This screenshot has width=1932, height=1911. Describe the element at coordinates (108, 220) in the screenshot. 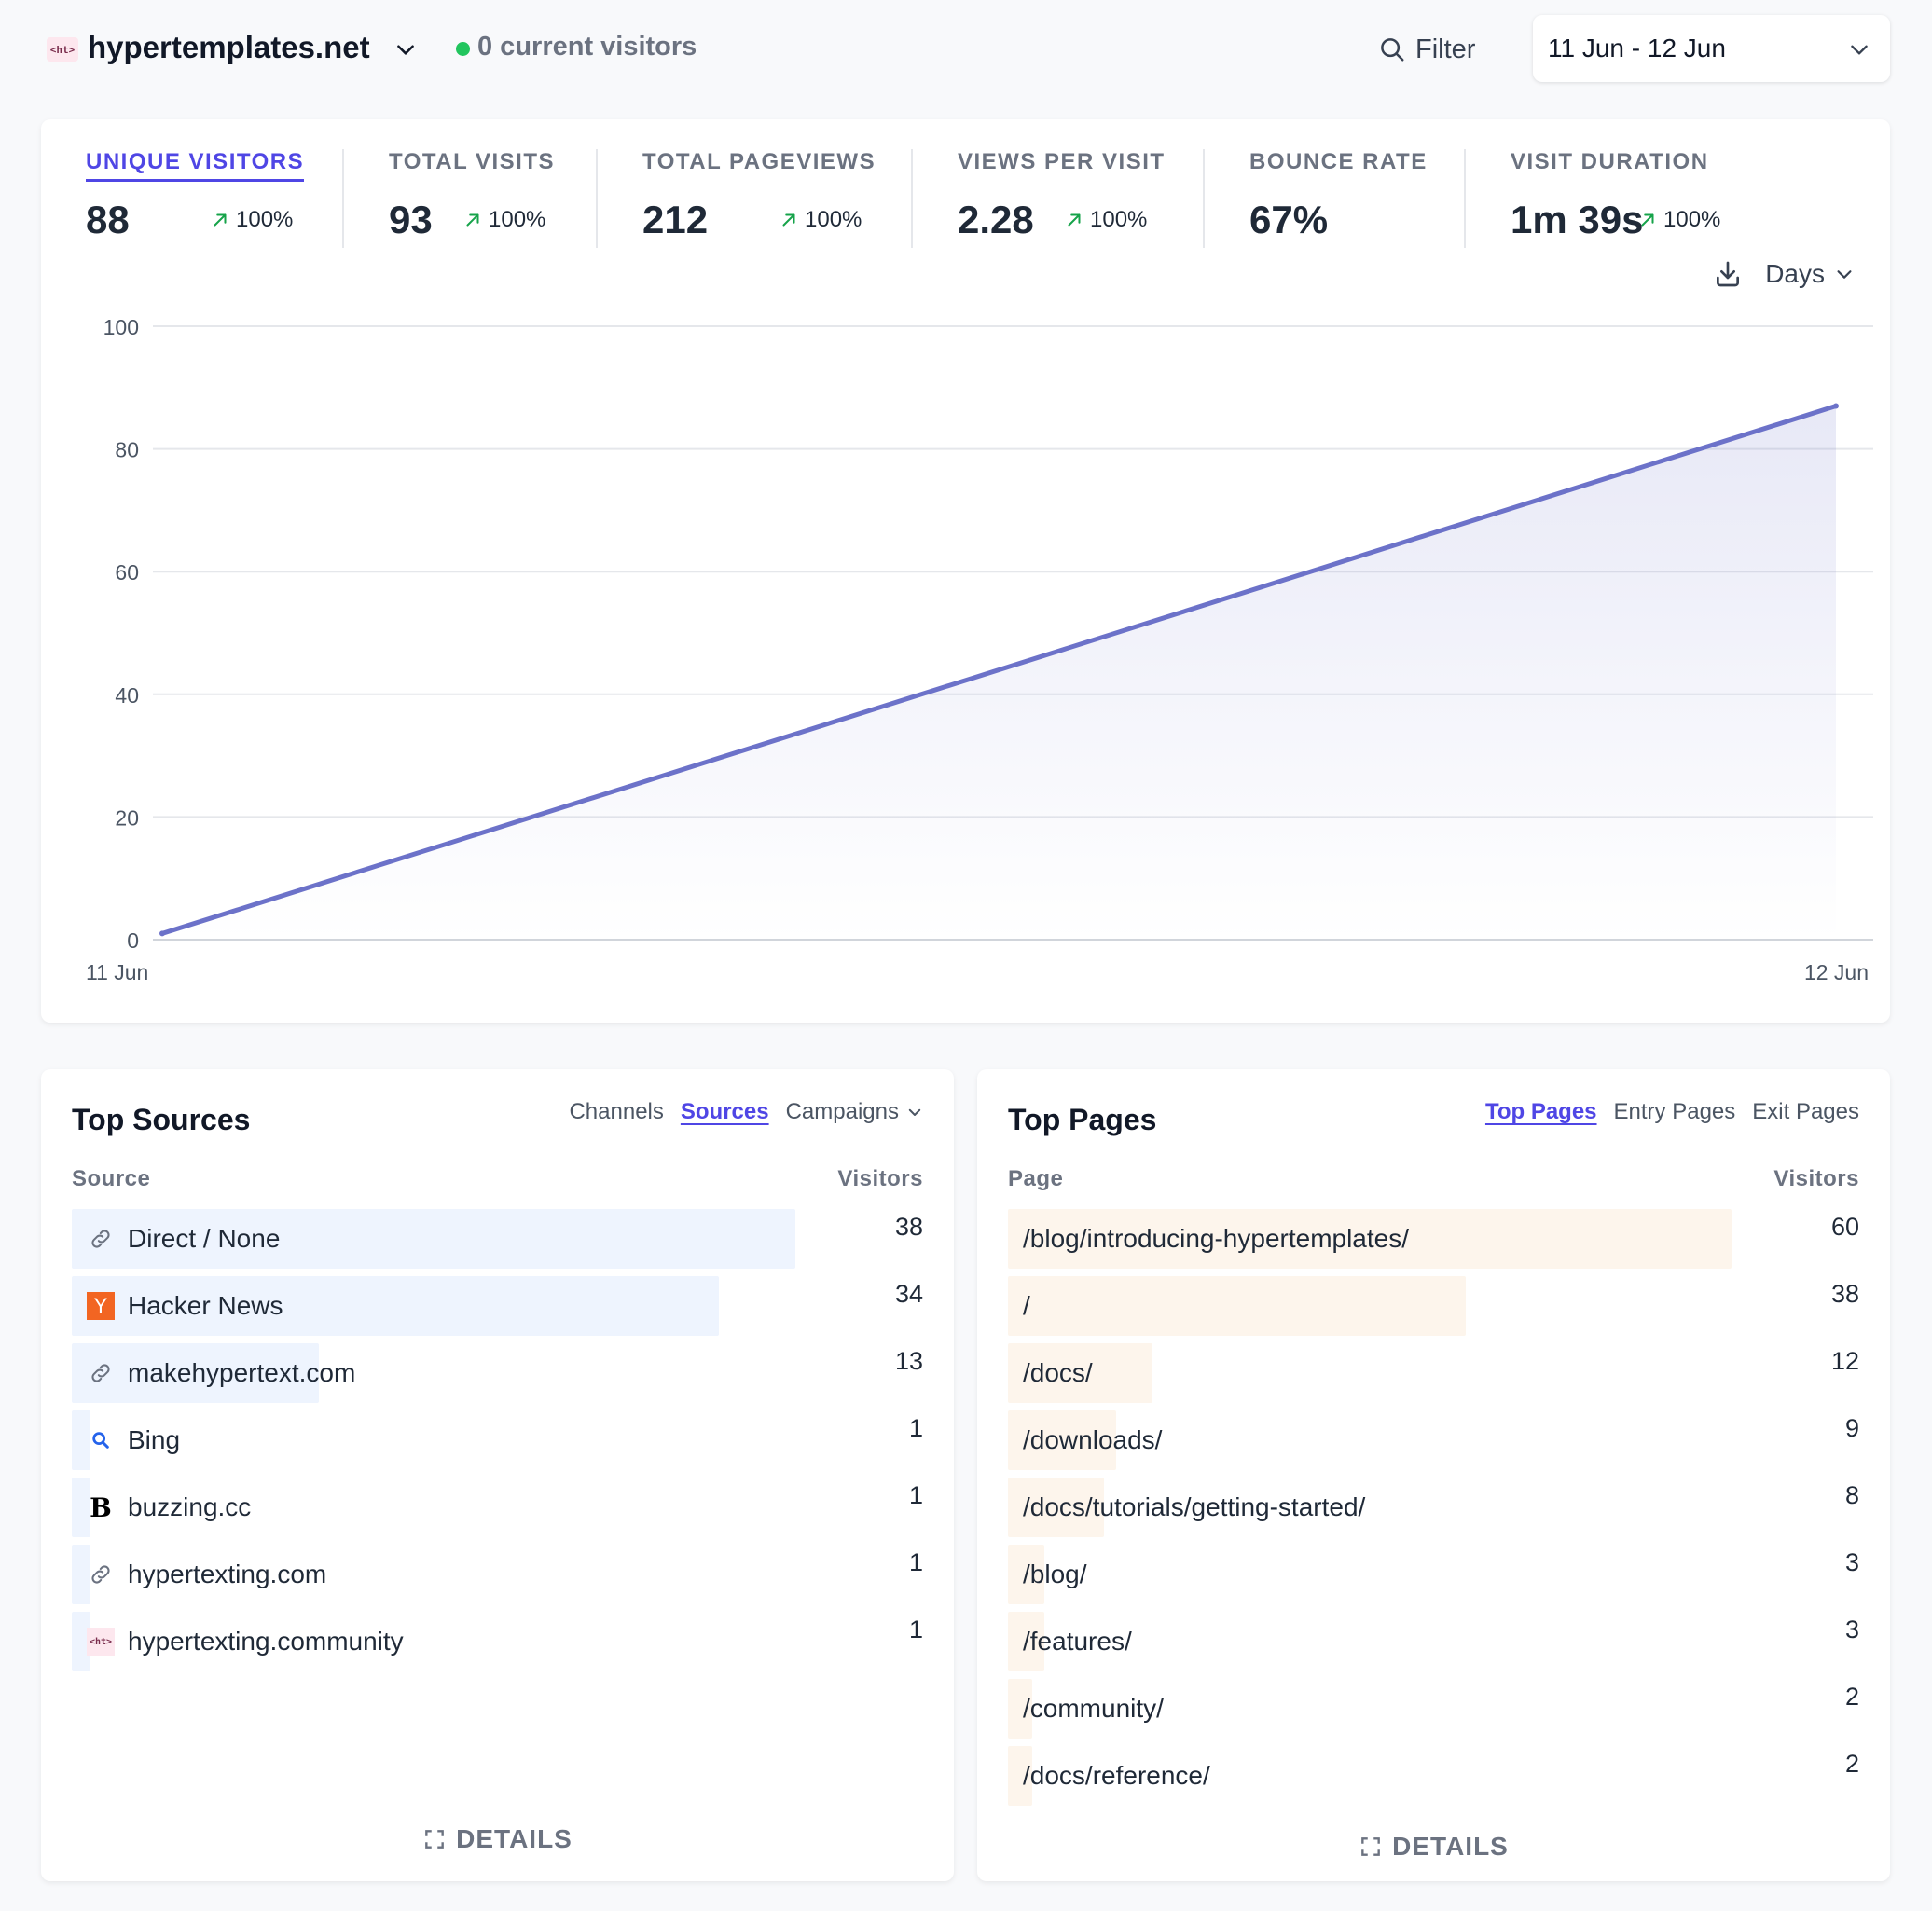

I see `metric-value: 88` at that location.